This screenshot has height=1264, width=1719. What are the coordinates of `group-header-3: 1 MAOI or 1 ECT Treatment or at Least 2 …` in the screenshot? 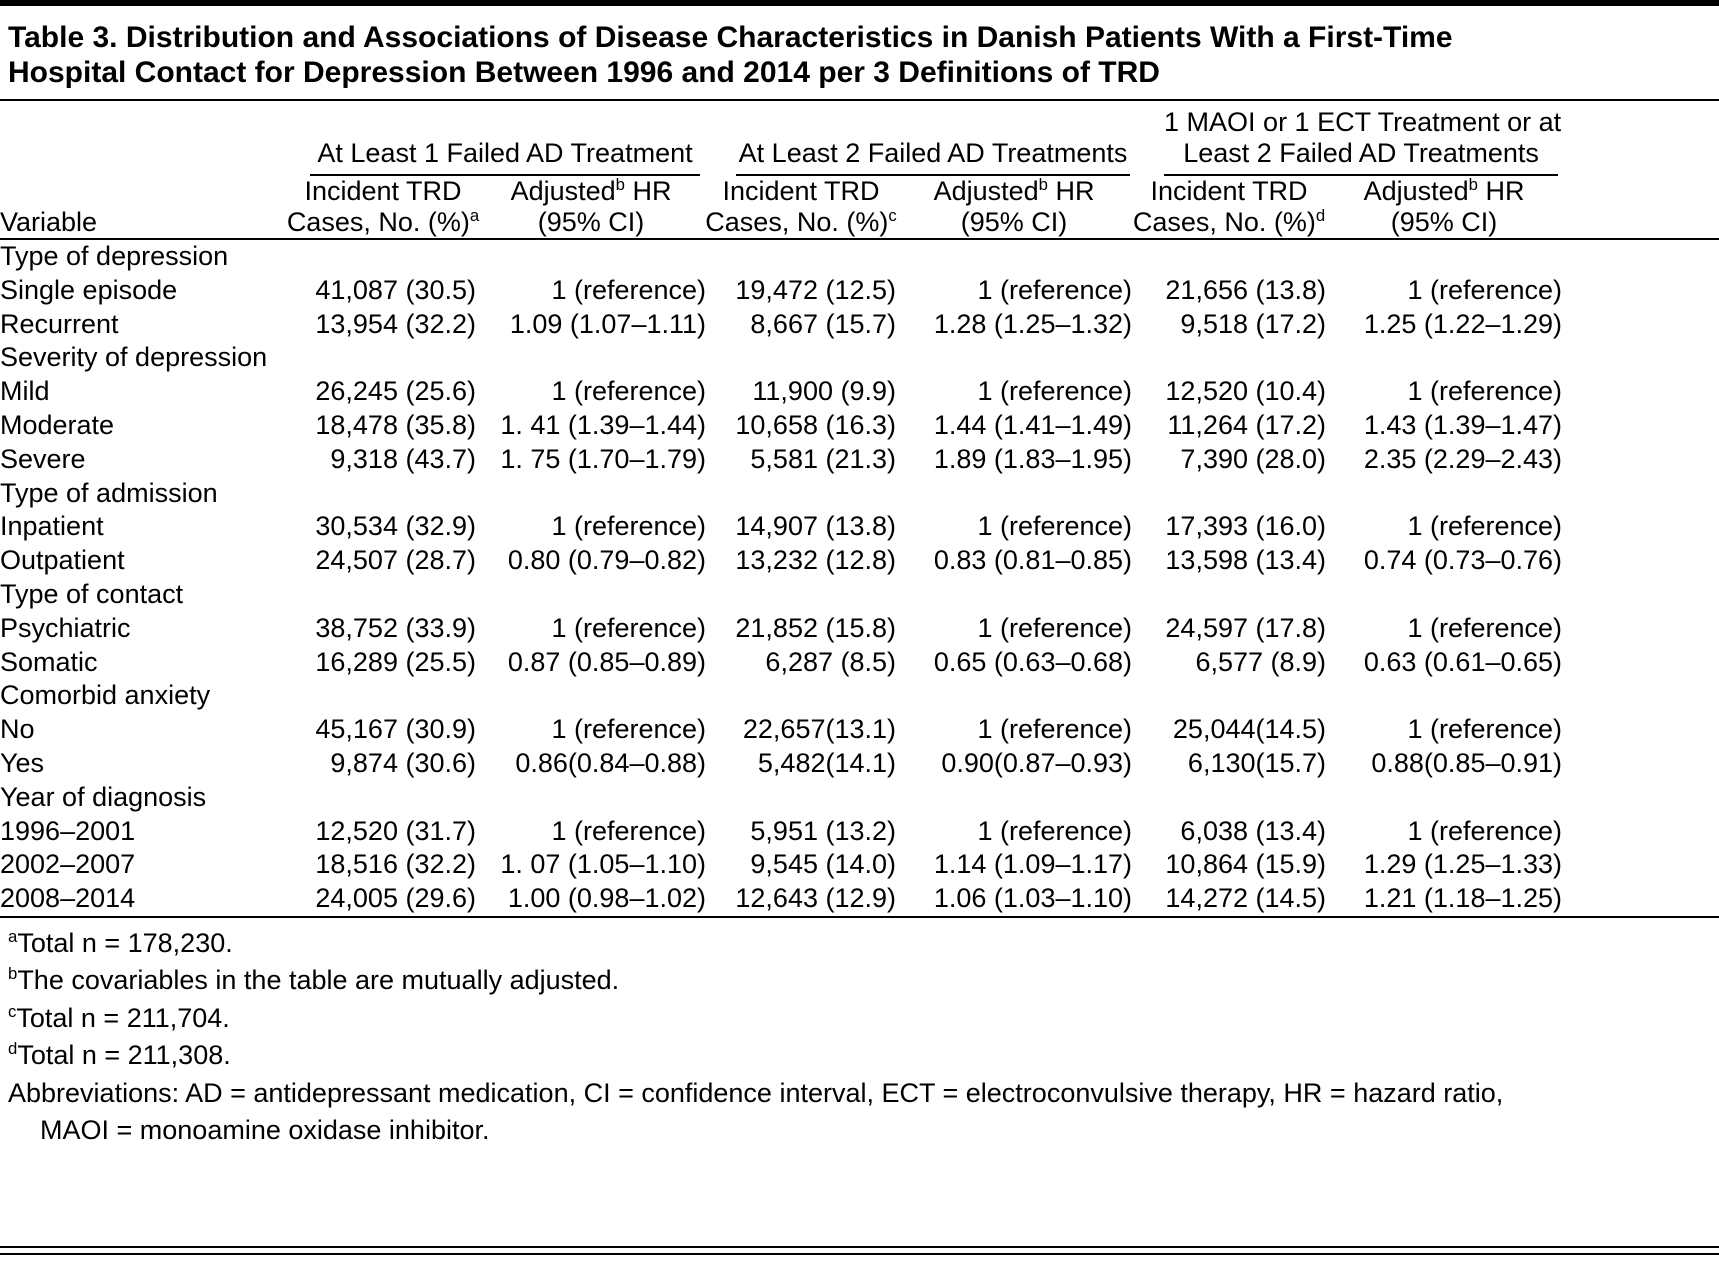 It's located at (1347, 138).